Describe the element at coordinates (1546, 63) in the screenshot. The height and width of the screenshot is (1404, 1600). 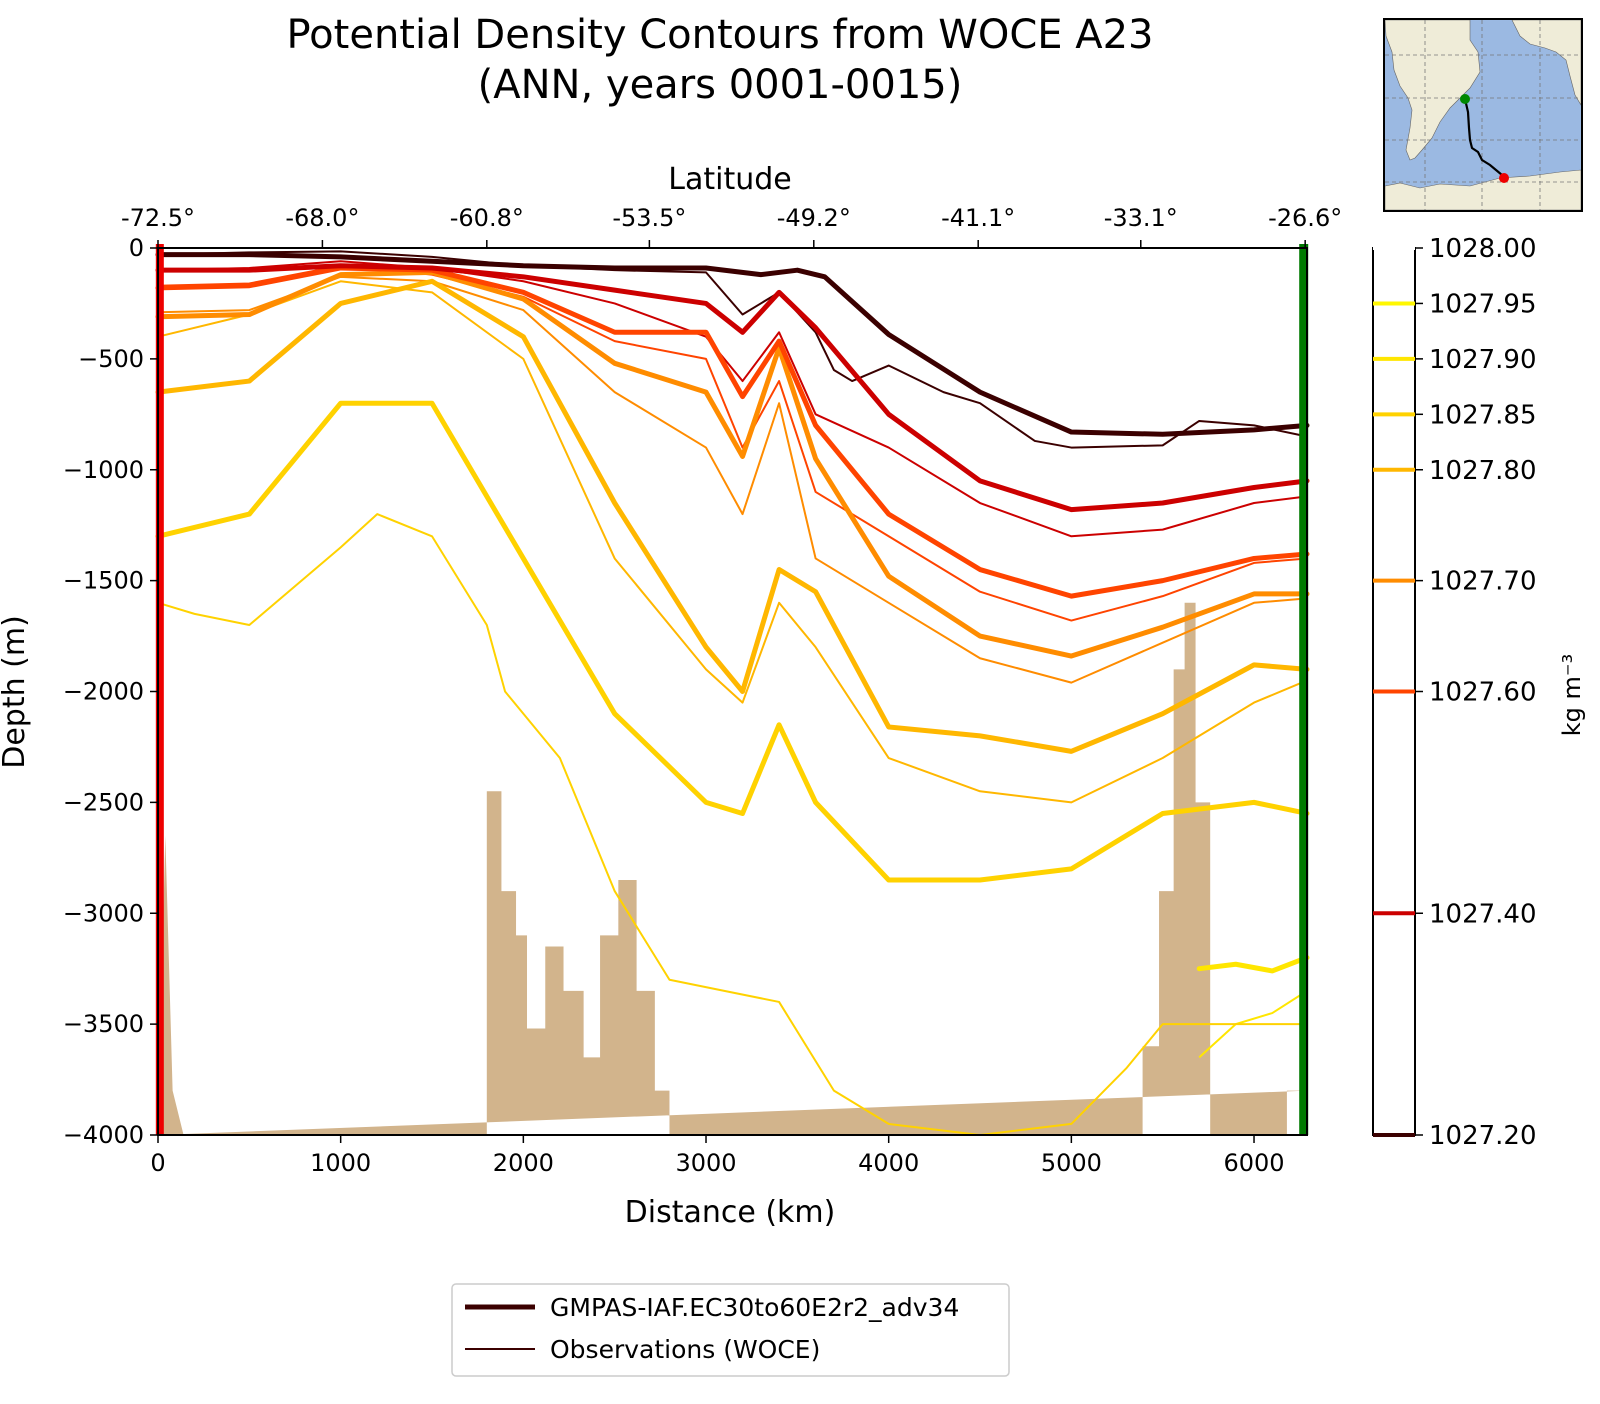
I see `africa-landmass` at that location.